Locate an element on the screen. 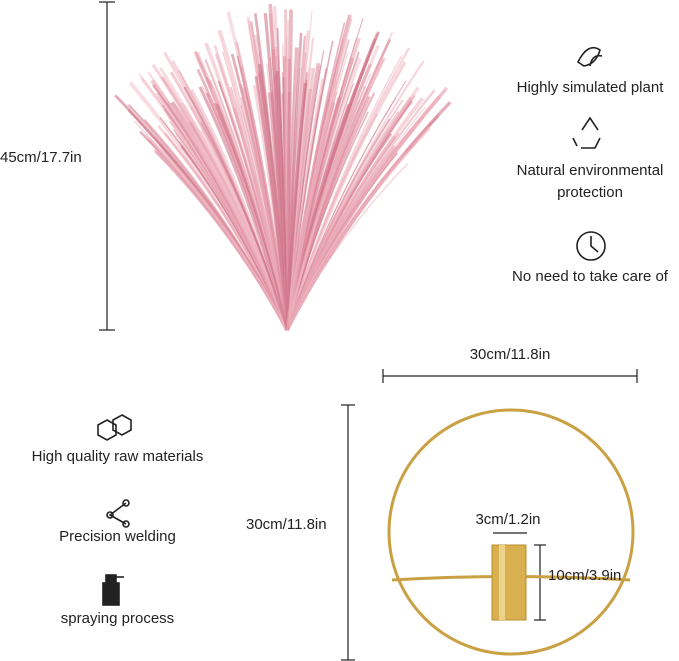  feature-label: No need to take care of is located at coordinates (590, 276).